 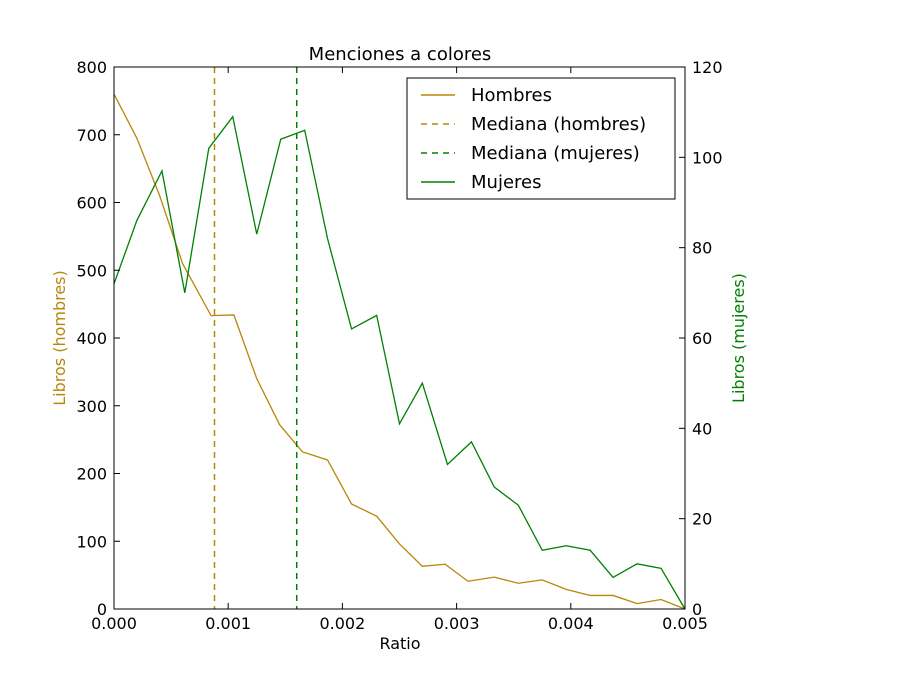 I want to click on y-axis-left: 0 100 200 300 400 500 600 700 800, so click(x=98, y=338).